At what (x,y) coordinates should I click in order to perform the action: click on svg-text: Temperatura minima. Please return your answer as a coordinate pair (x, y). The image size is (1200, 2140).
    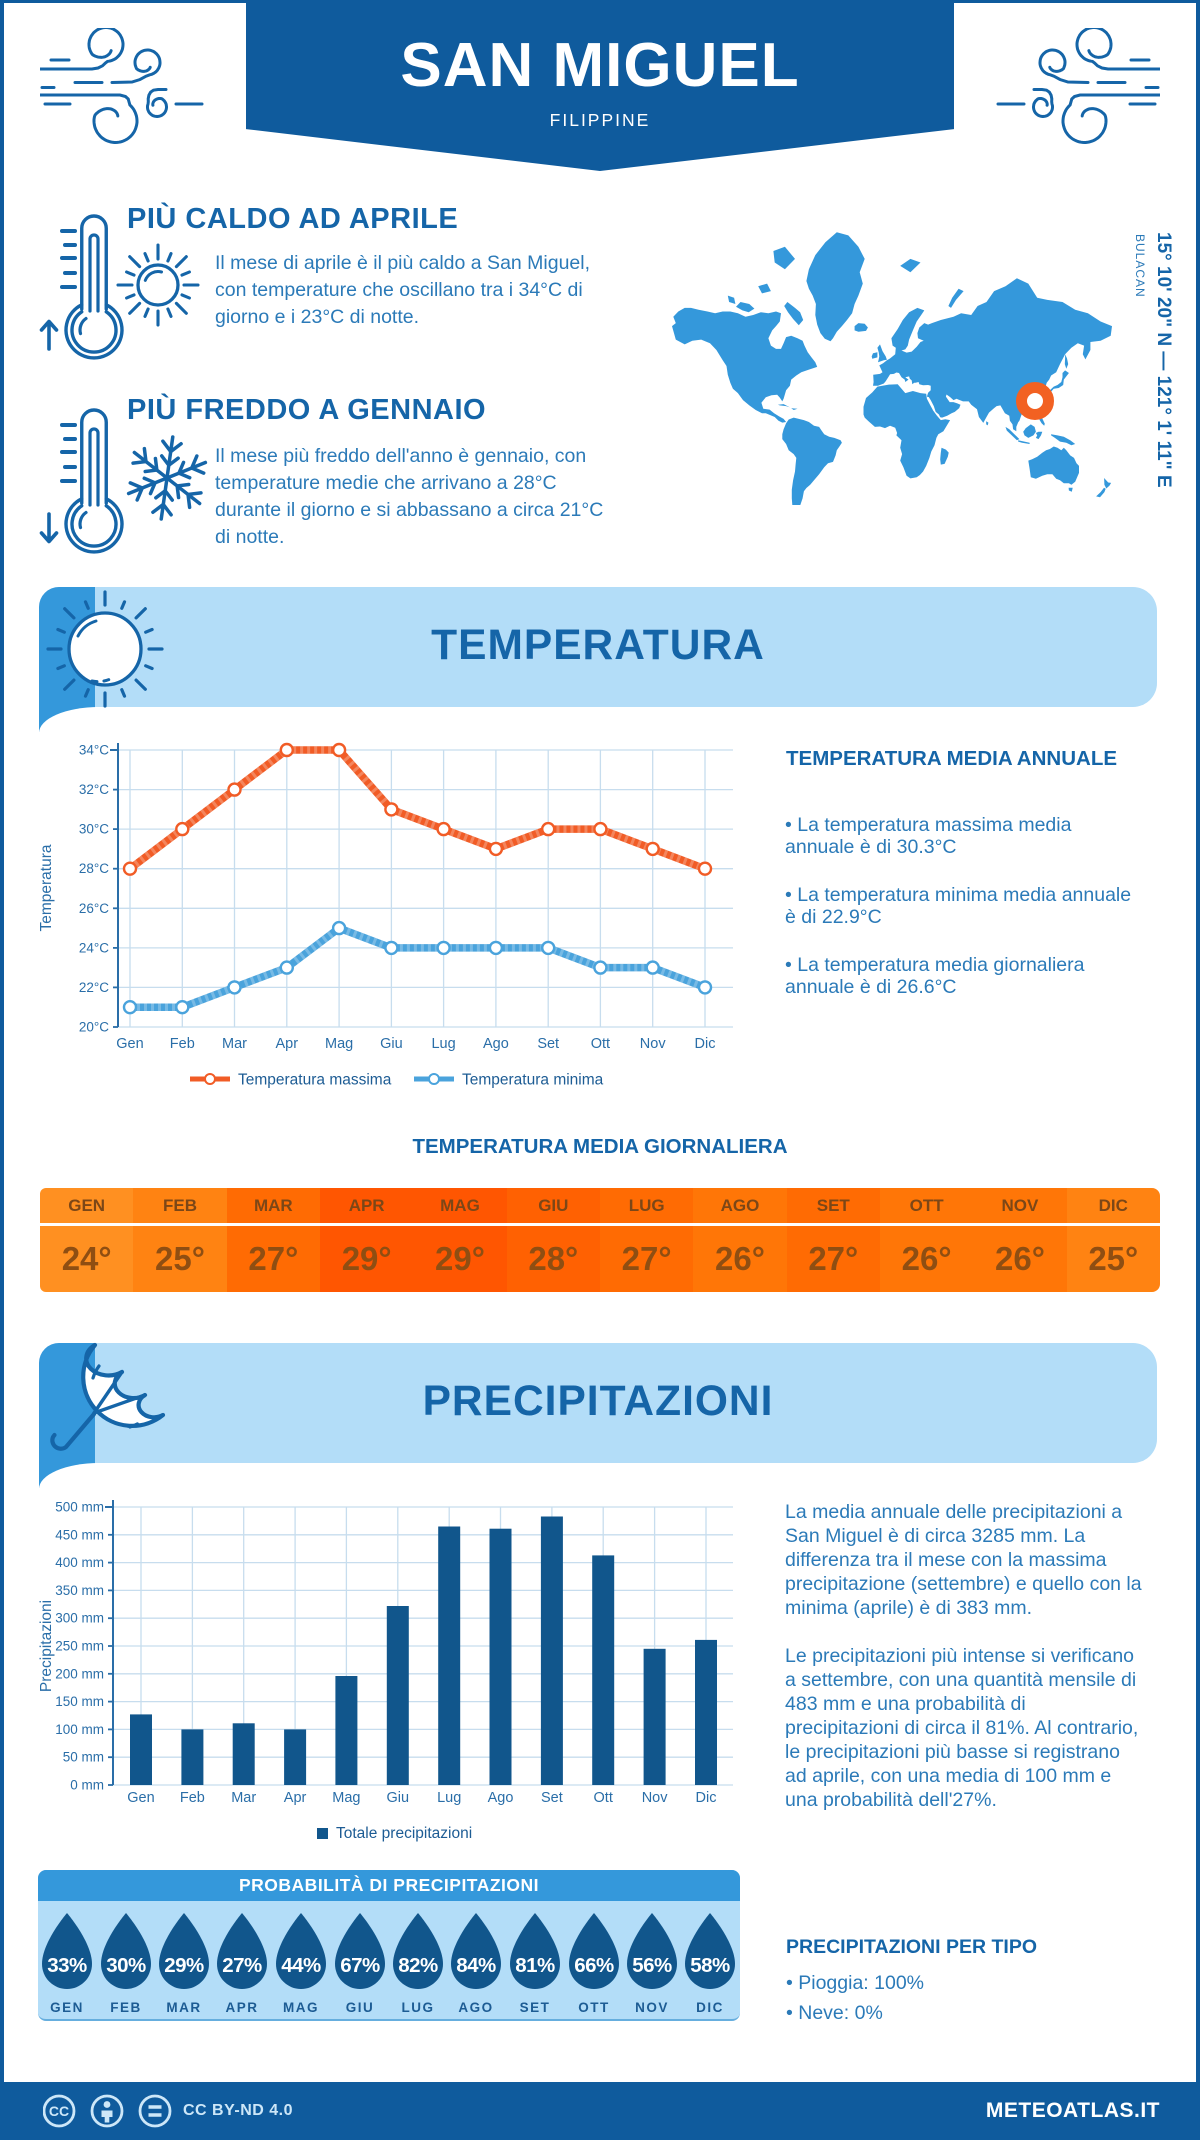
    Looking at the image, I should click on (533, 1080).